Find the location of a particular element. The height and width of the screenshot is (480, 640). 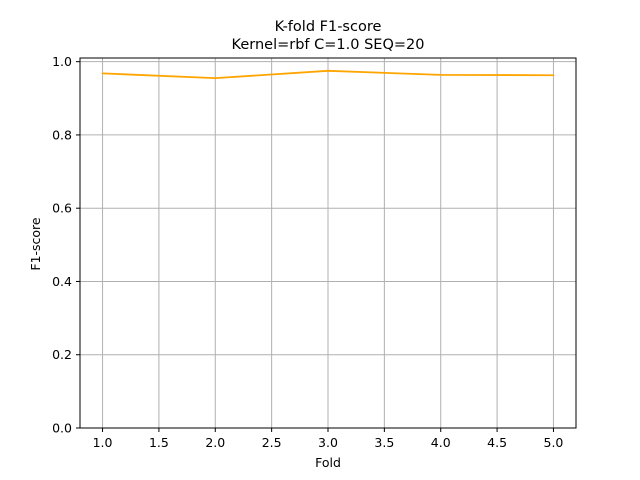

x-axis-label: Fold is located at coordinates (328, 462).